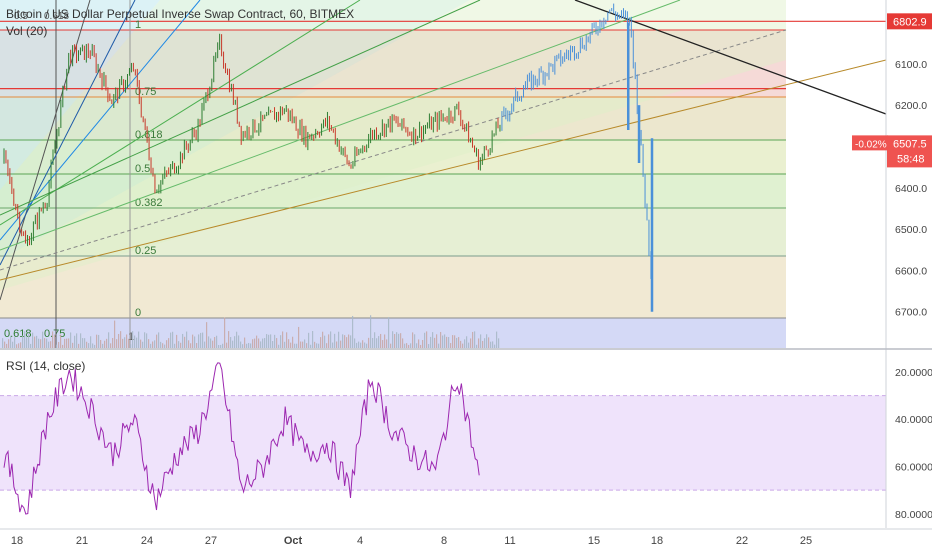 This screenshot has width=932, height=550. What do you see at coordinates (145, 92) in the screenshot?
I see `fib-level-label: 0.75` at bounding box center [145, 92].